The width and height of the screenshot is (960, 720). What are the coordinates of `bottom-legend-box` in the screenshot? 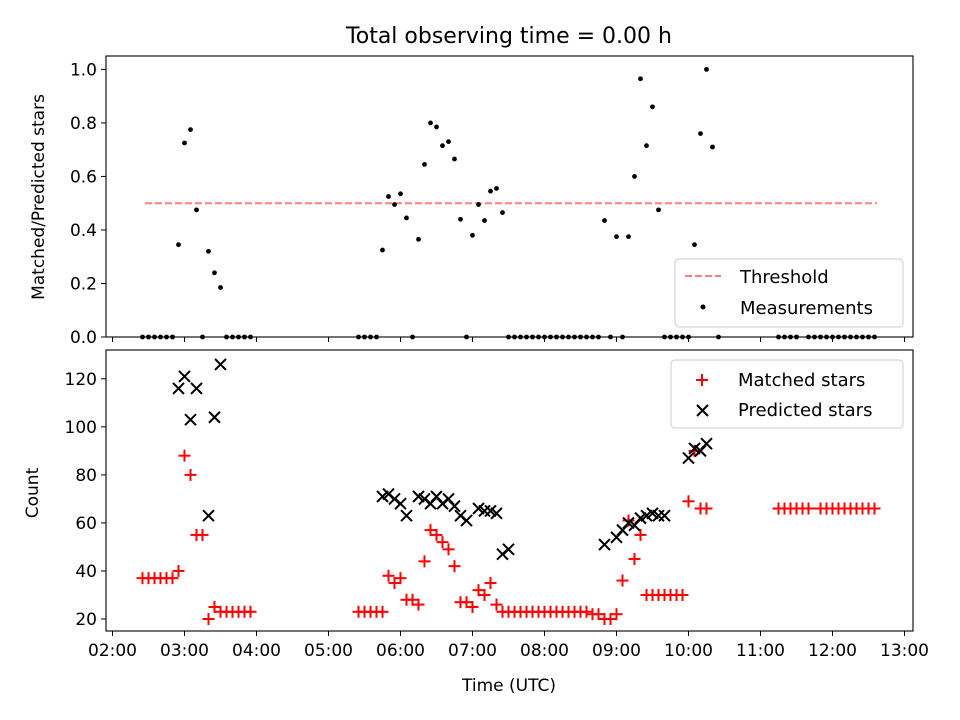 It's located at (787, 394).